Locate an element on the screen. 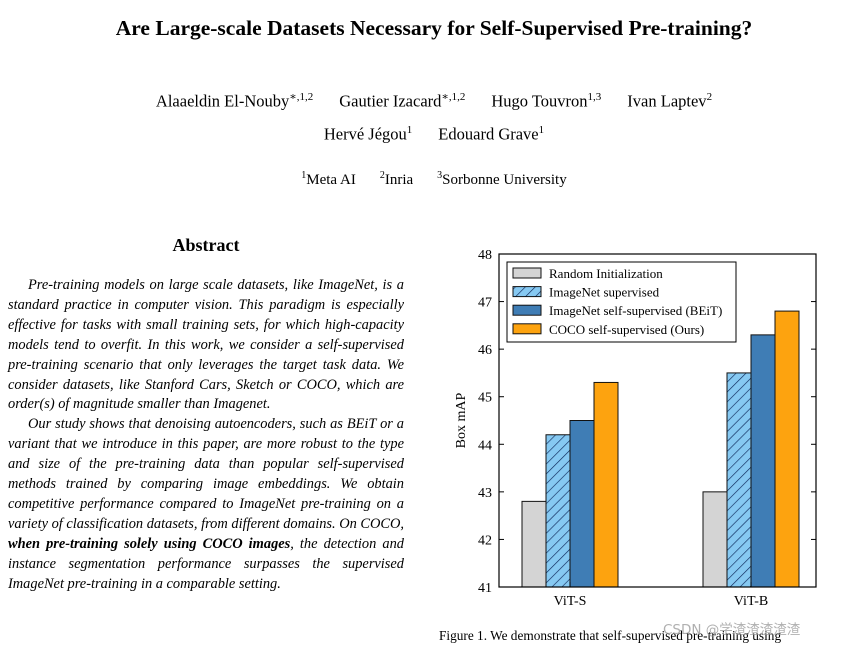 The image size is (868, 646). author-name: Ivan Laptev2 is located at coordinates (670, 101).